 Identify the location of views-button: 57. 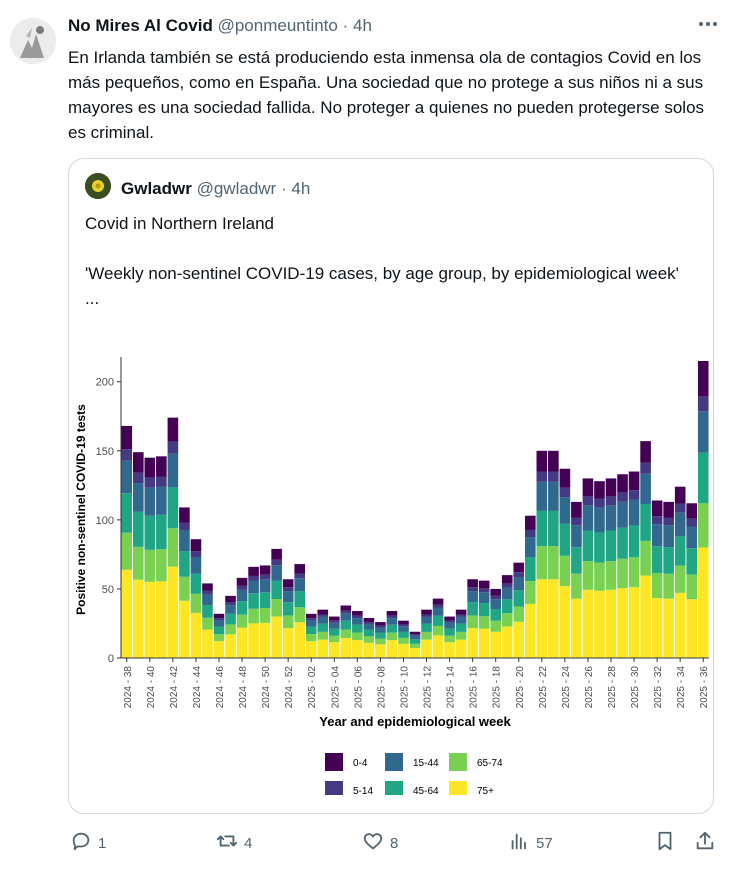
(530, 843).